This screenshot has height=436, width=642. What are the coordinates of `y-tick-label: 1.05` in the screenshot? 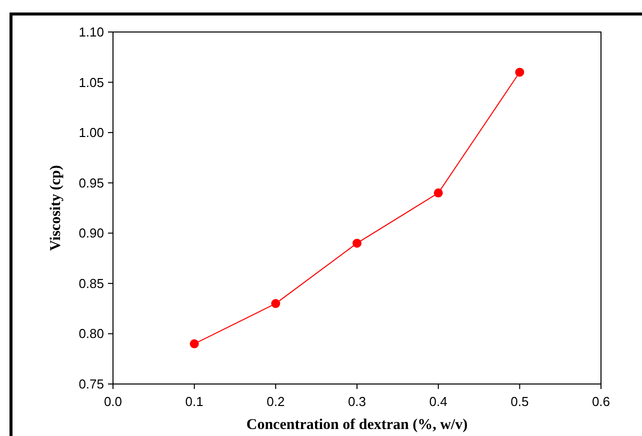 It's located at (91, 82).